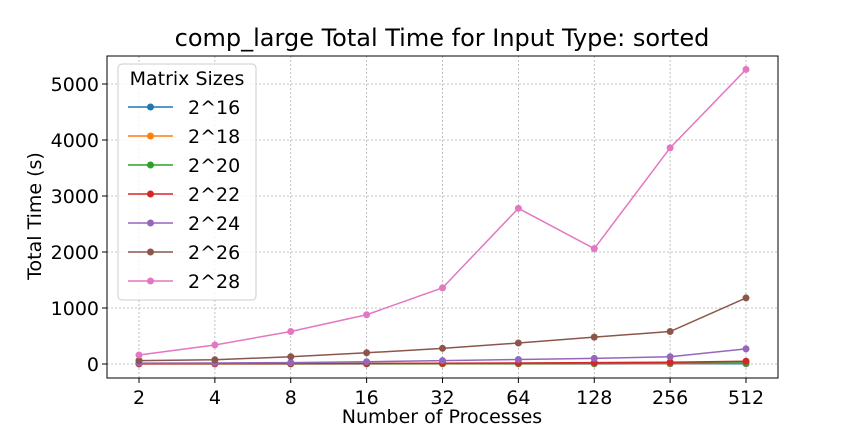  Describe the element at coordinates (75, 85) in the screenshot. I see `y-tick-label: 5000` at that location.